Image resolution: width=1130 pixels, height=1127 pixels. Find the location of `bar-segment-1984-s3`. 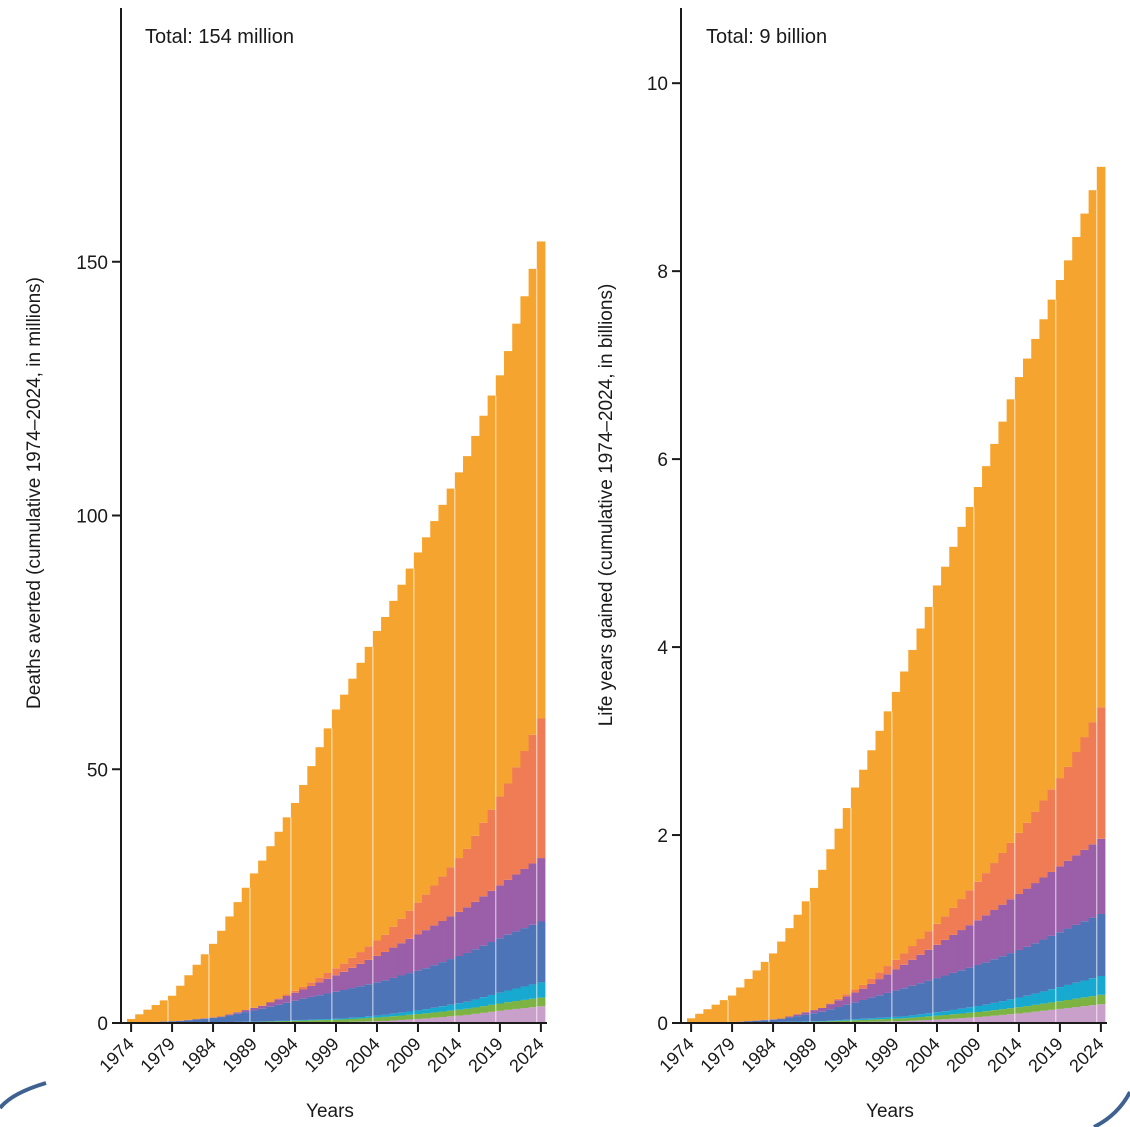

bar-segment-1984-s3 is located at coordinates (773, 1020).